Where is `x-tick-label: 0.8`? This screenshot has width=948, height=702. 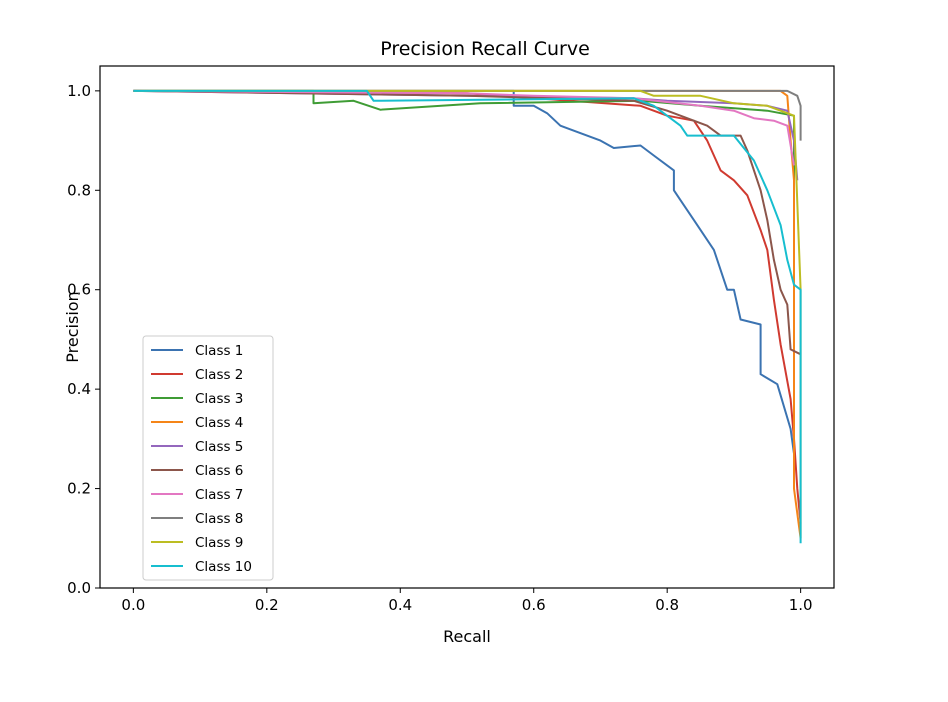
x-tick-label: 0.8 is located at coordinates (667, 605).